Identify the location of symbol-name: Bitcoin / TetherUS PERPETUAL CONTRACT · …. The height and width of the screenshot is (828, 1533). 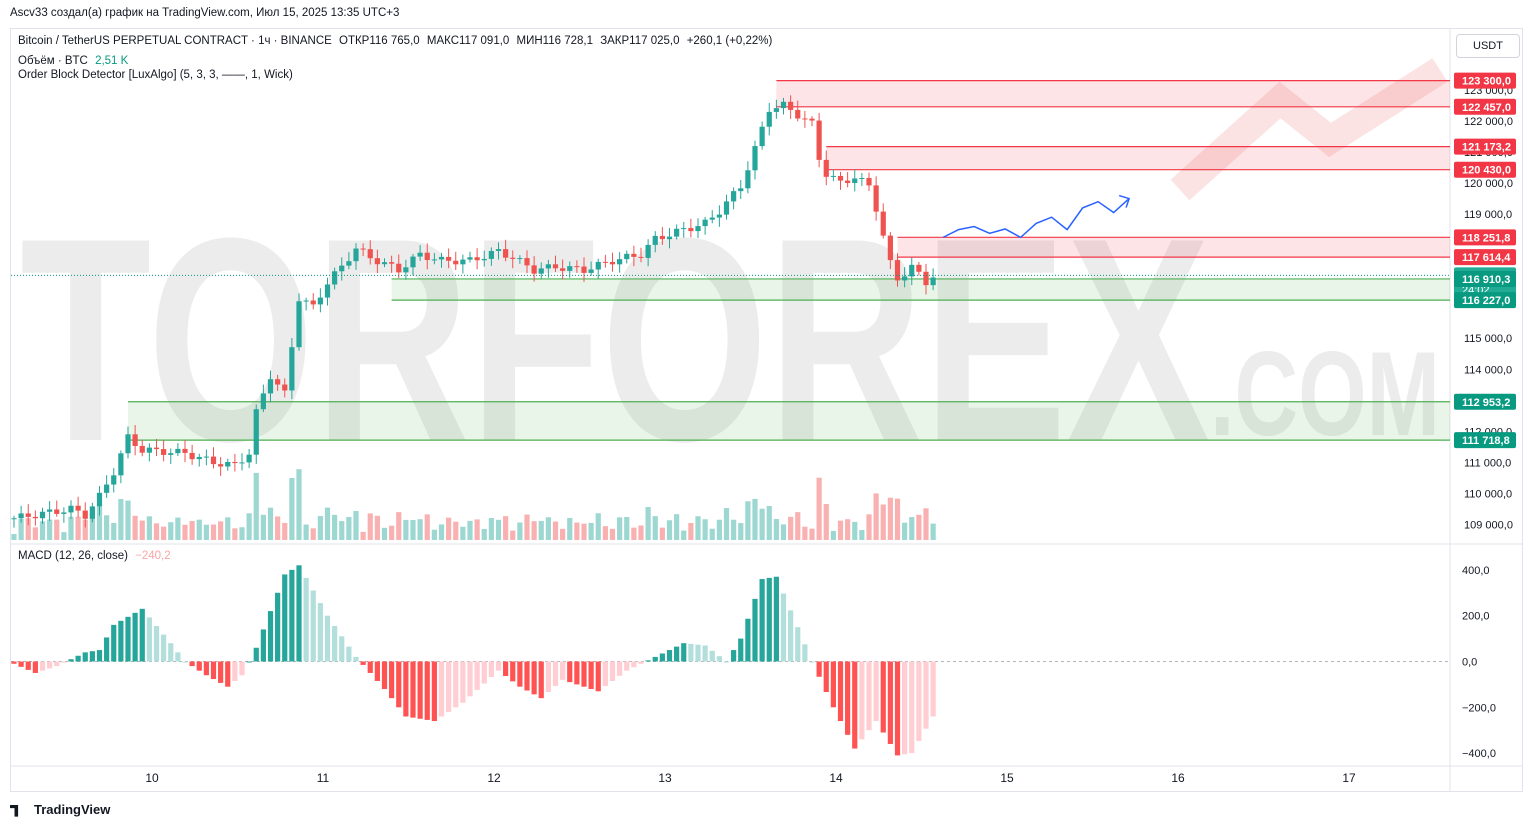
(175, 41).